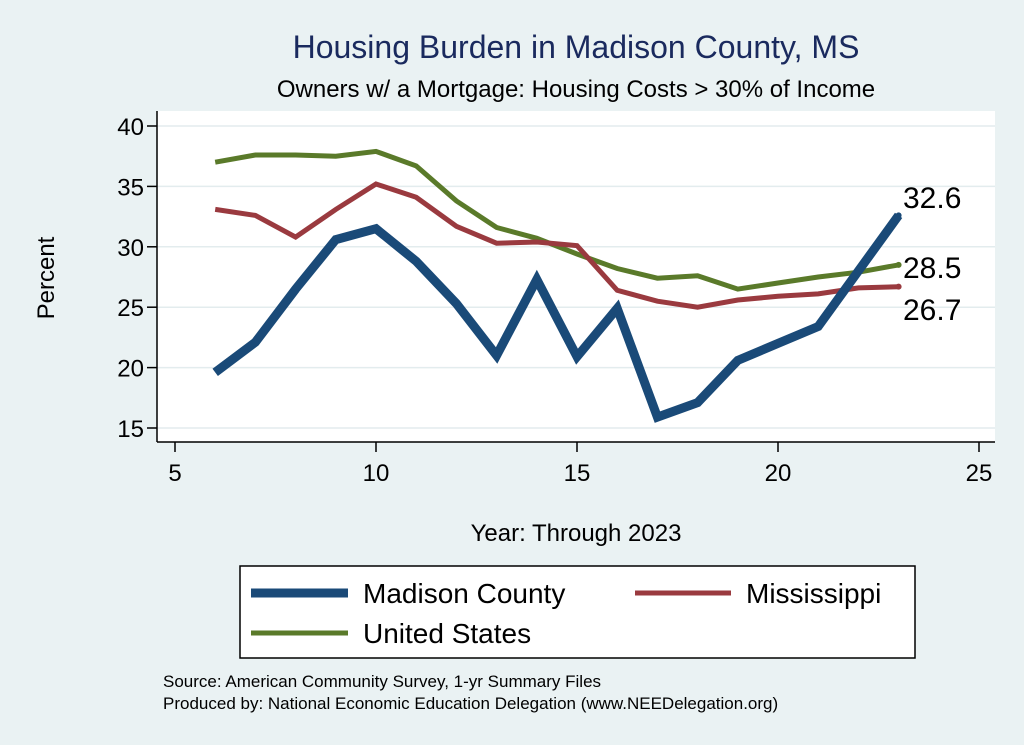 The height and width of the screenshot is (745, 1024). I want to click on y-tick-label: 35, so click(130, 187).